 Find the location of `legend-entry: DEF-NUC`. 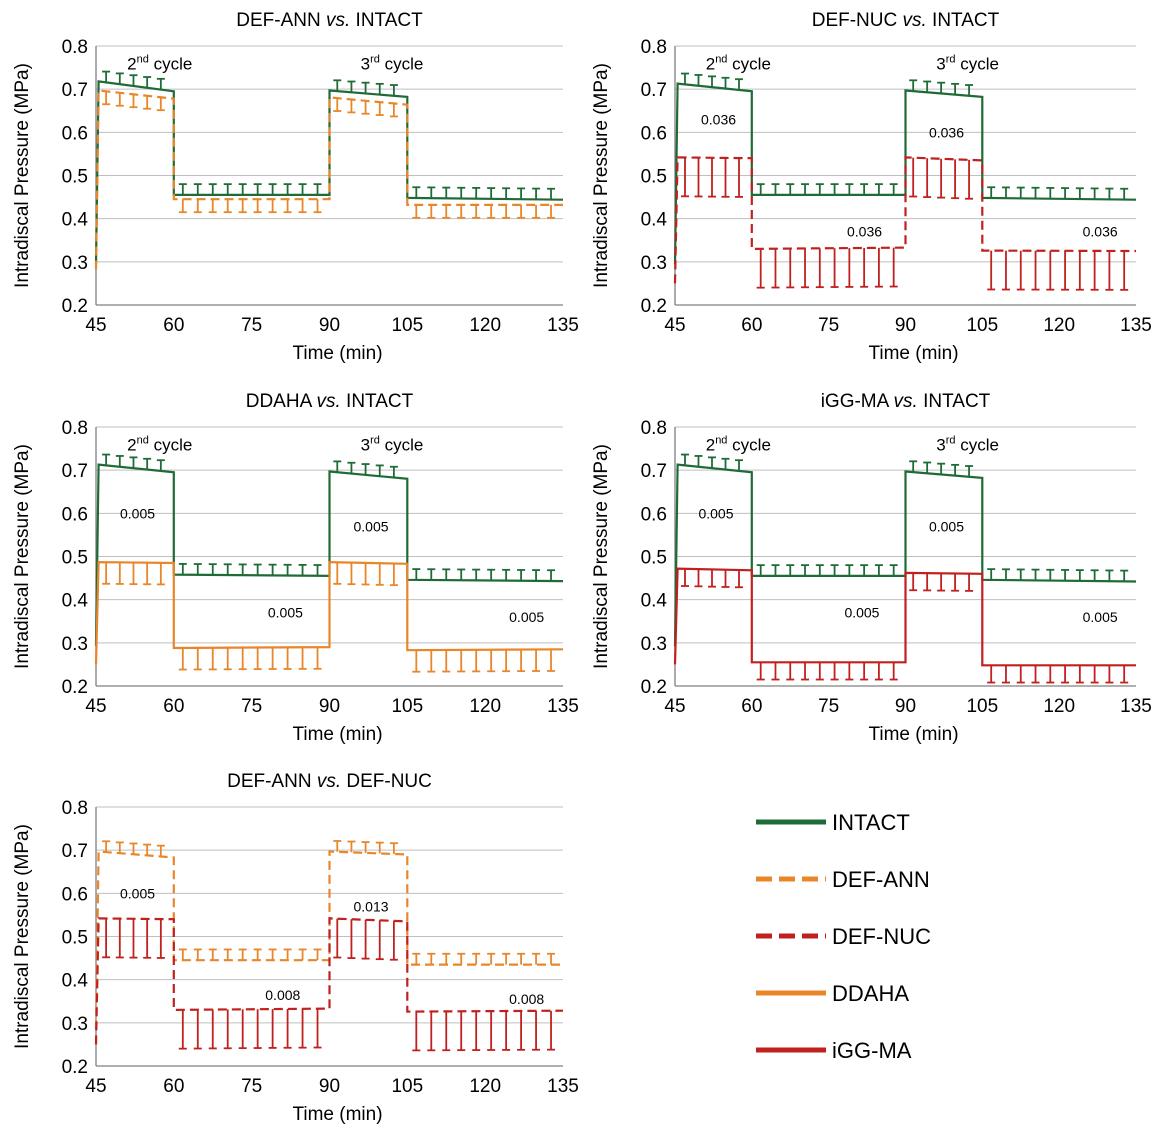

legend-entry: DEF-NUC is located at coordinates (843, 936).